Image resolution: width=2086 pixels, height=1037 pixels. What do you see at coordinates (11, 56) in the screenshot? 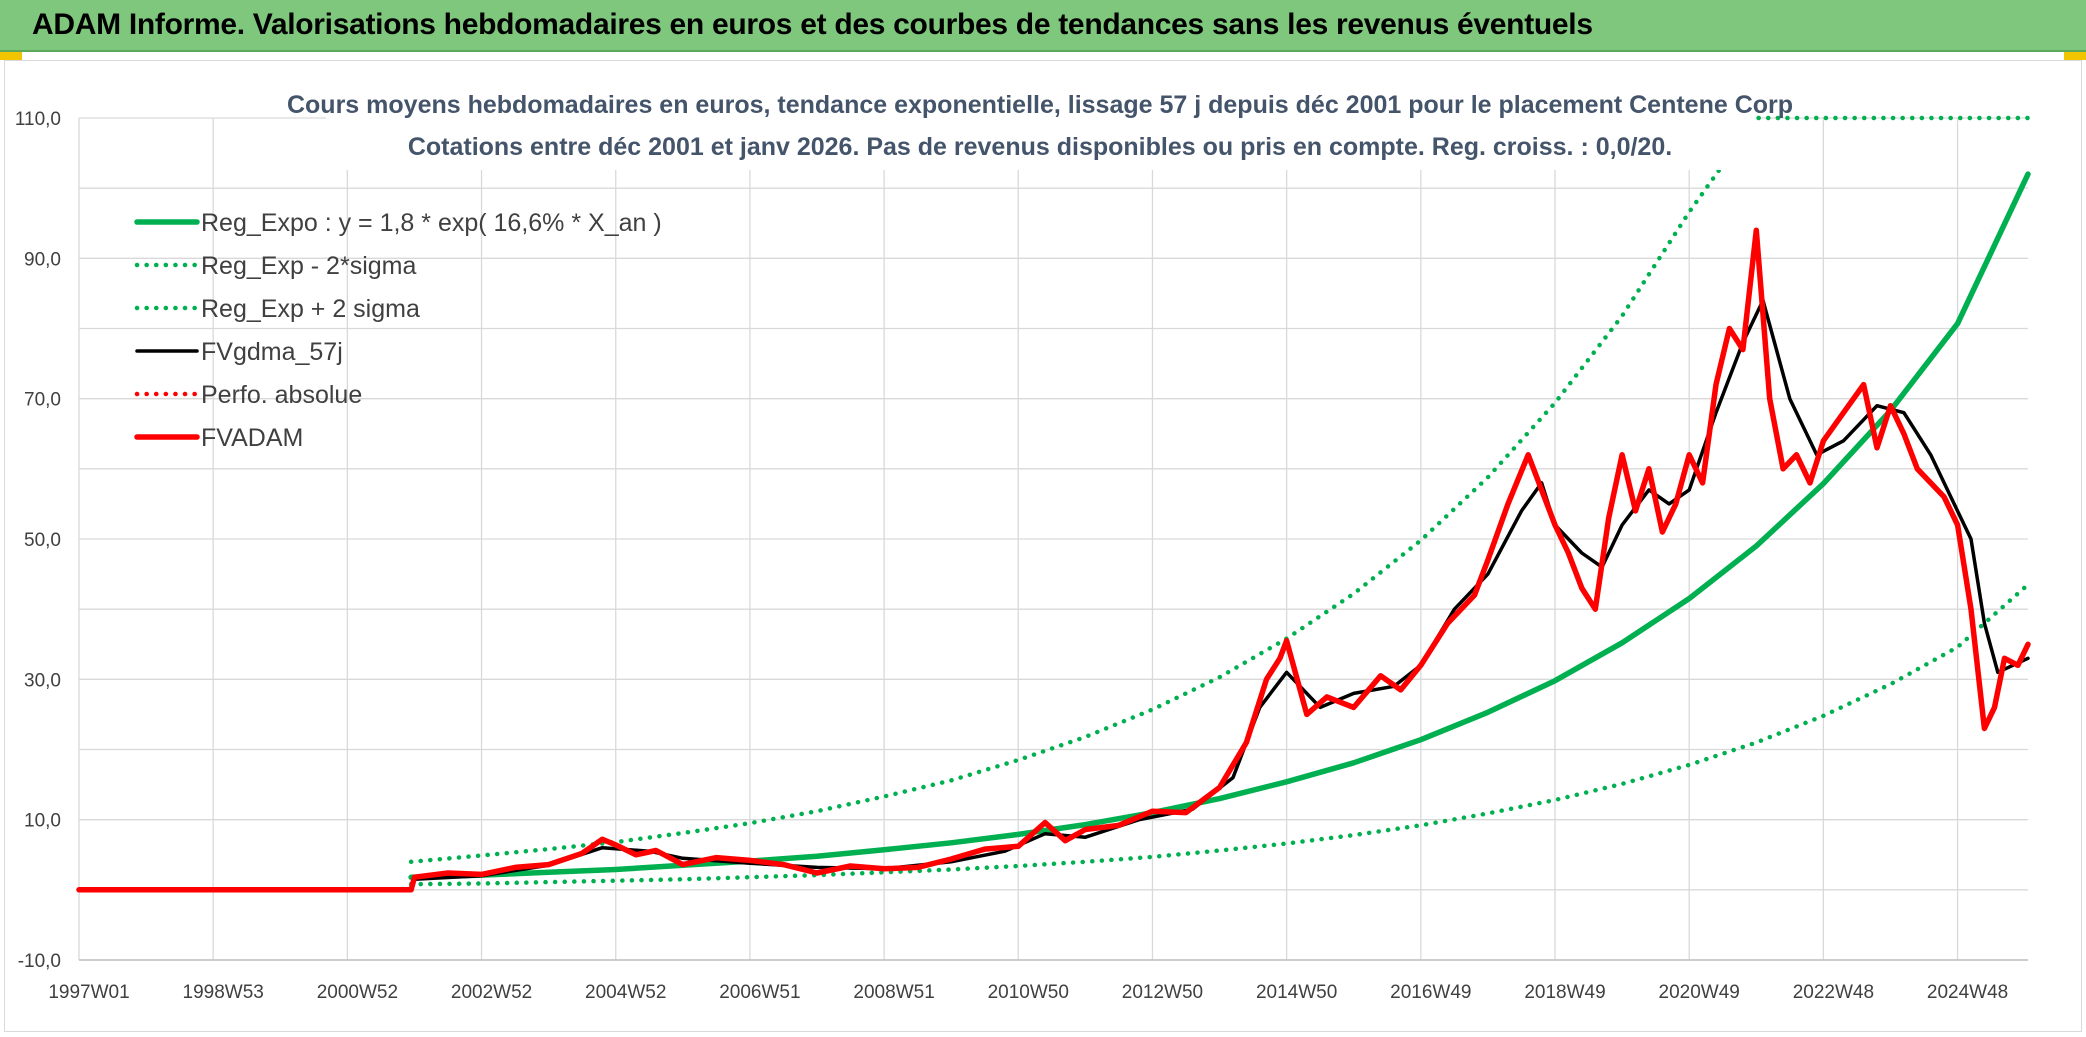
I see `corner-marker-left` at bounding box center [11, 56].